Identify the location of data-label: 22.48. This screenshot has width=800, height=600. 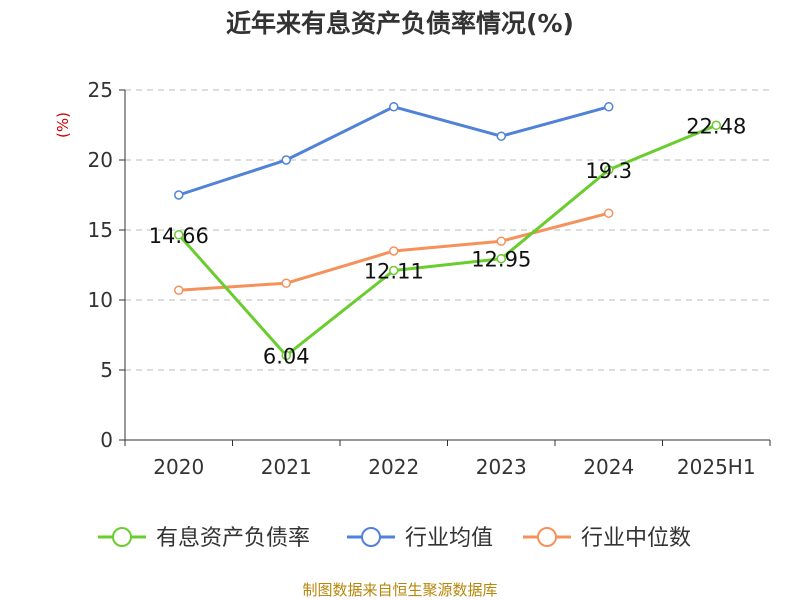
(716, 126).